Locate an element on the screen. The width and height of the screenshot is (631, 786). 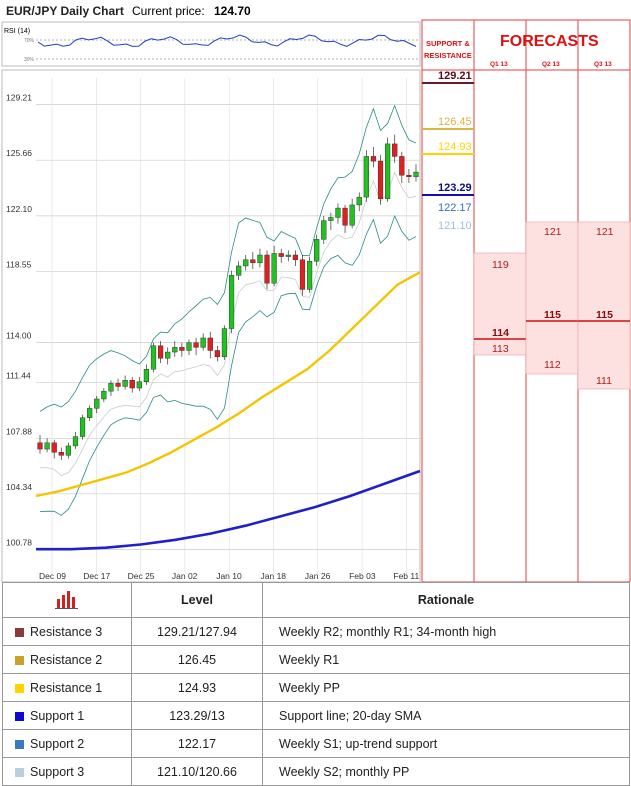
level-name: Support 2 is located at coordinates (57, 743).